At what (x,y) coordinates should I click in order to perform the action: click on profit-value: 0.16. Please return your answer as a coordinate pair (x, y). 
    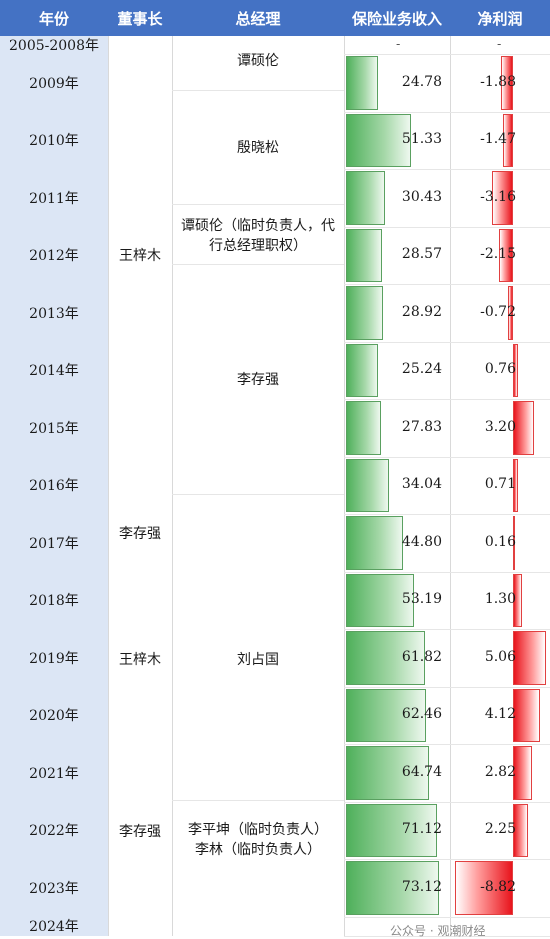
    Looking at the image, I should click on (500, 541).